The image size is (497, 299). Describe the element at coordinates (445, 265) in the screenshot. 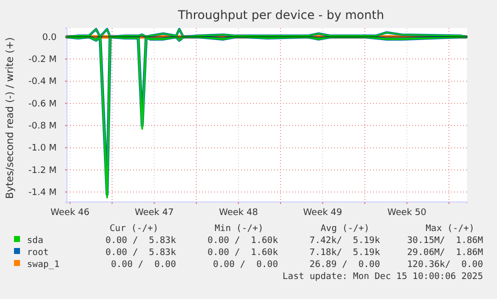

I see `text: 120.36k/ 0.00` at that location.